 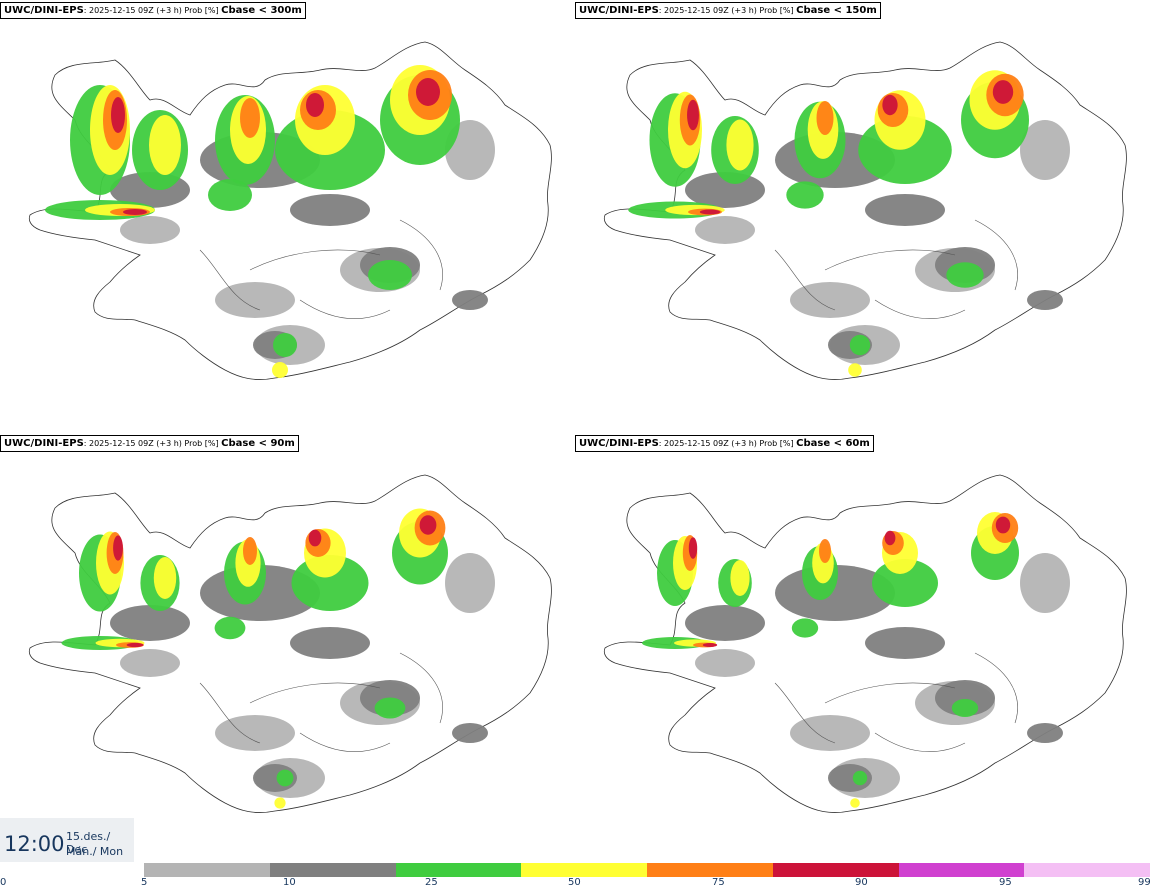 What do you see at coordinates (289, 882) in the screenshot?
I see `colorbar-tick-label: 10` at bounding box center [289, 882].